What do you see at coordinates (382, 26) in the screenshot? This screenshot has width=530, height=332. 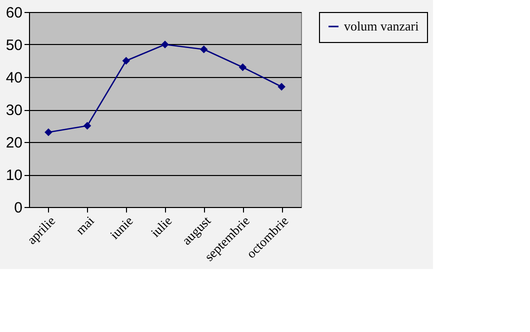 I see `legend-label: volum vanzari` at bounding box center [382, 26].